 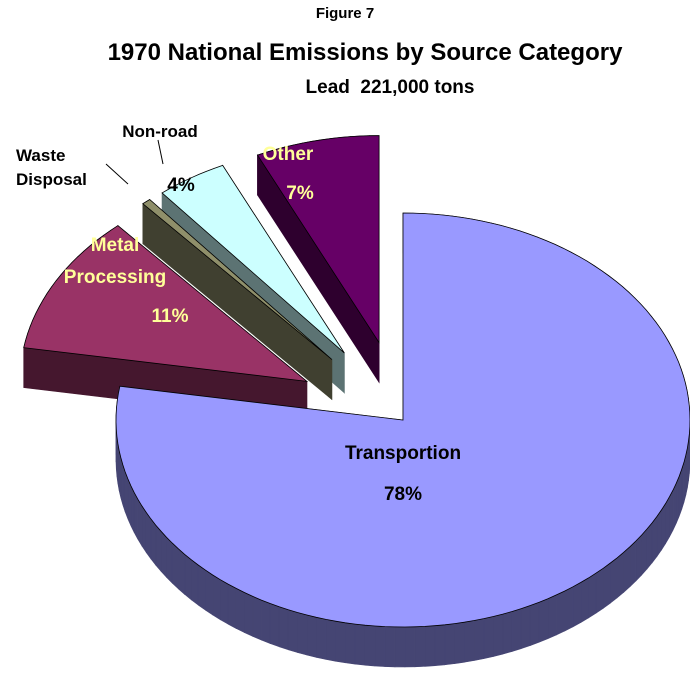 What do you see at coordinates (288, 154) in the screenshot?
I see `category-label: Other` at bounding box center [288, 154].